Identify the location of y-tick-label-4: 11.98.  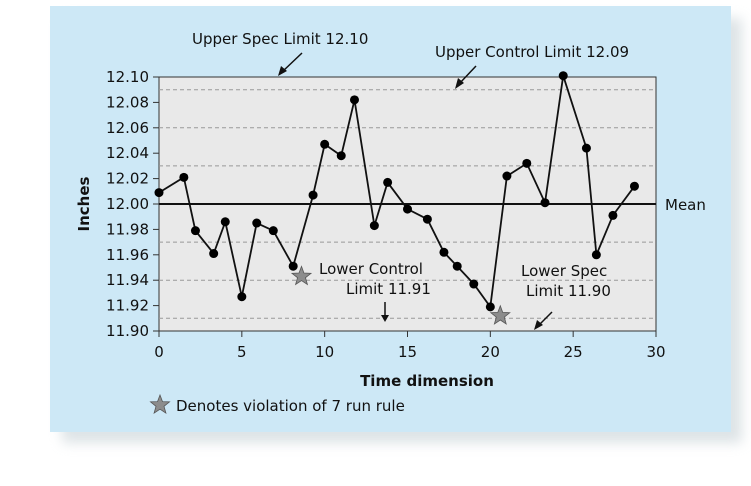
(127, 229).